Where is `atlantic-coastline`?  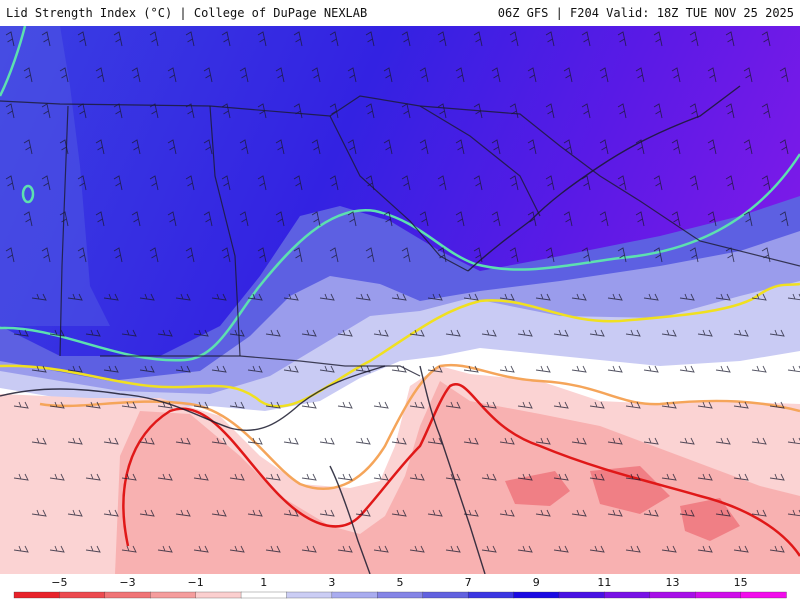
atlantic-coastline is located at coordinates (604, 178).